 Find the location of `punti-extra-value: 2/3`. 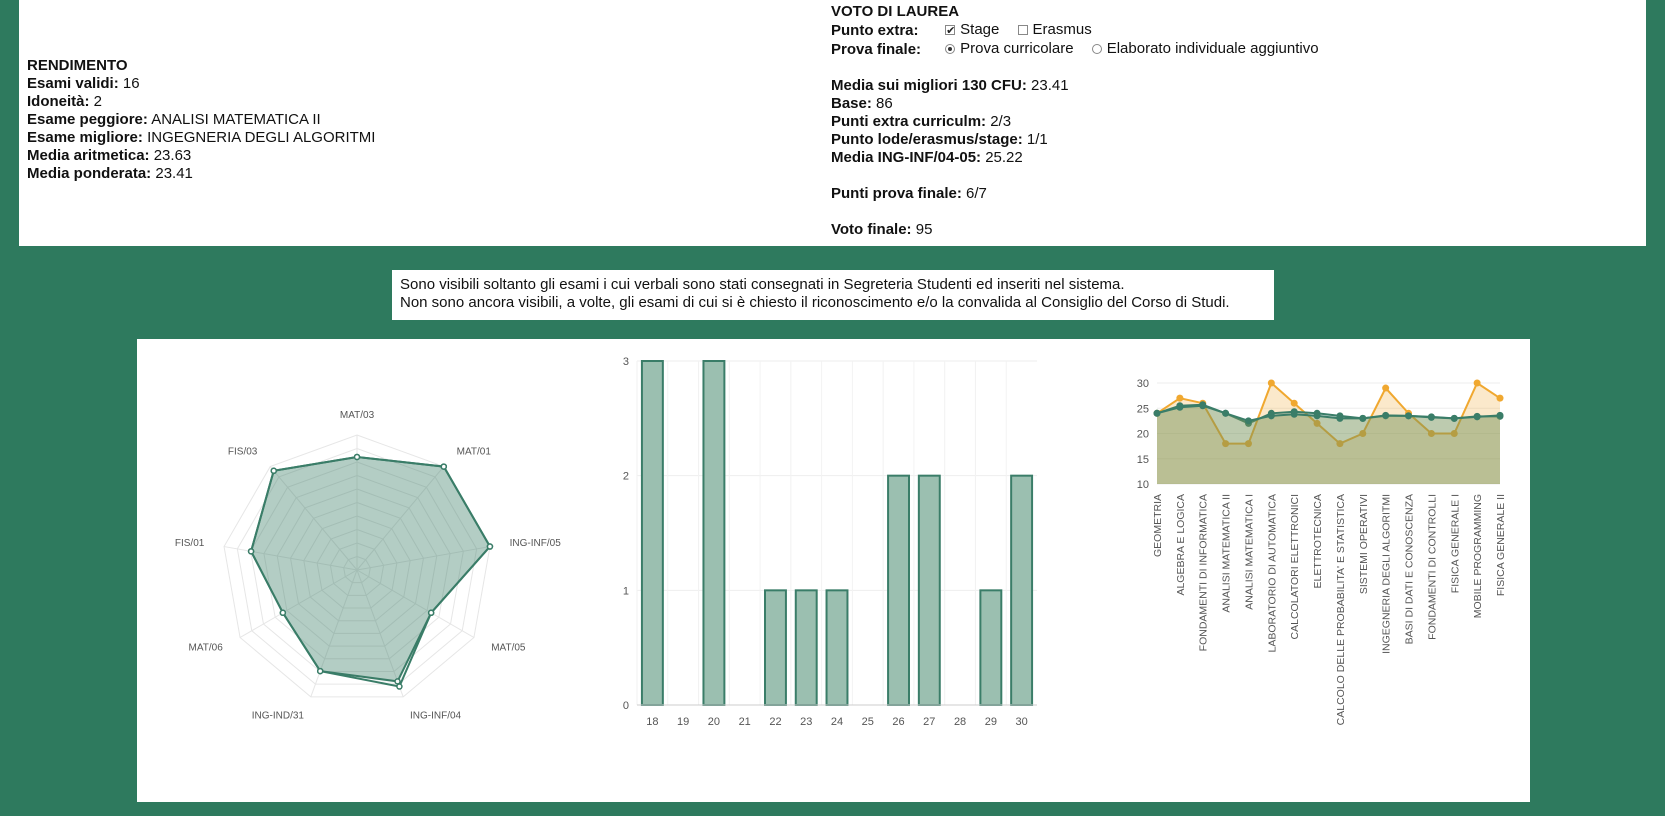

punti-extra-value: 2/3 is located at coordinates (1001, 121).